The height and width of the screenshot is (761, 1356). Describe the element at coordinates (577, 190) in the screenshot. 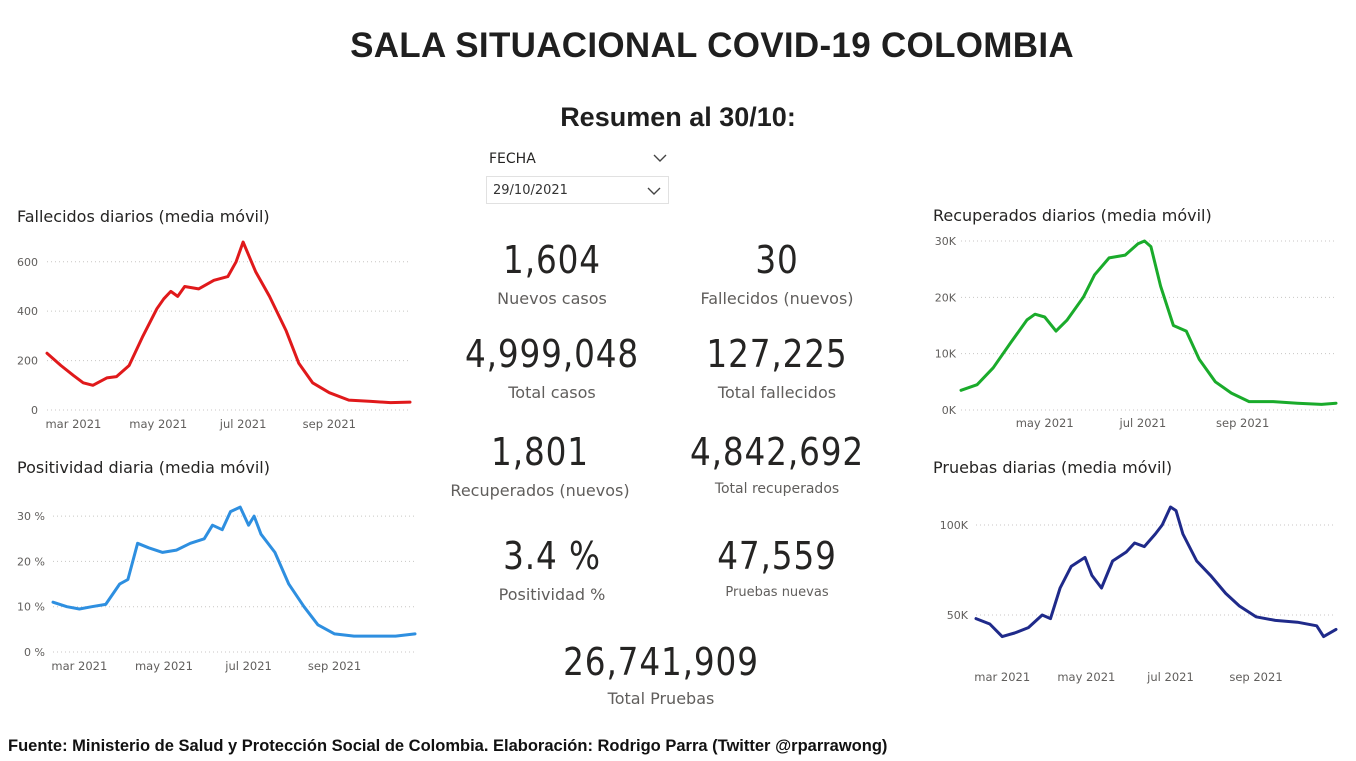

I see `date-slicer-dropdown: 29/10/2021` at that location.